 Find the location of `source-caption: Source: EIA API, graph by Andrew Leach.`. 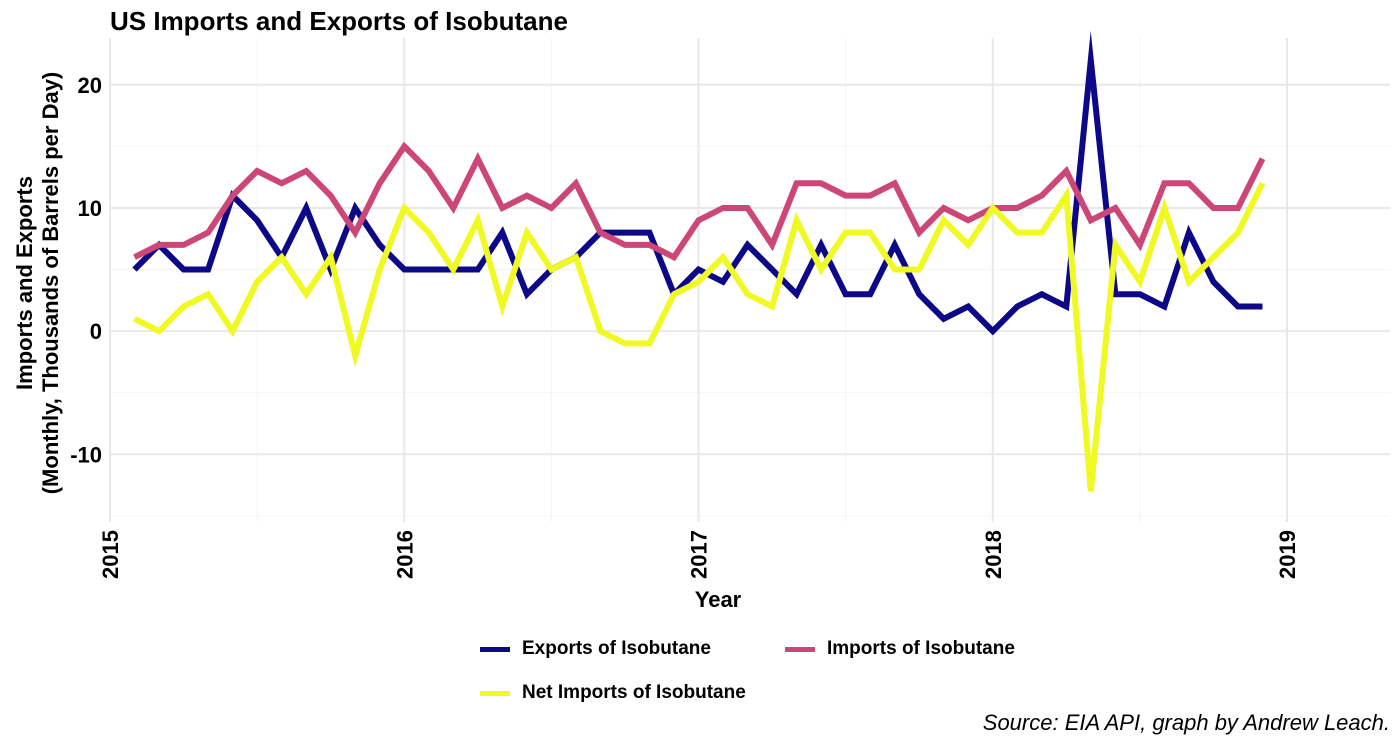

source-caption: Source: EIA API, graph by Andrew Leach. is located at coordinates (1186, 722).